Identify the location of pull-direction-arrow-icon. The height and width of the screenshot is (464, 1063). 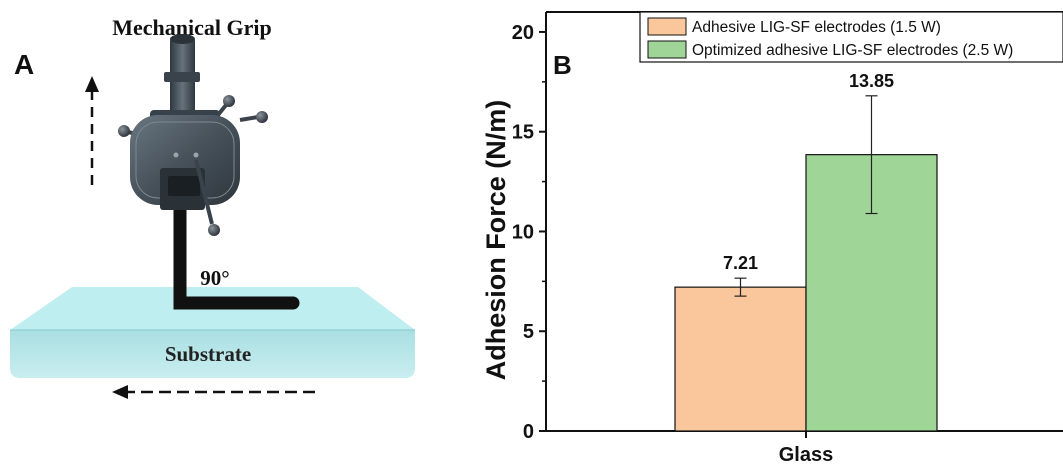
(92, 130).